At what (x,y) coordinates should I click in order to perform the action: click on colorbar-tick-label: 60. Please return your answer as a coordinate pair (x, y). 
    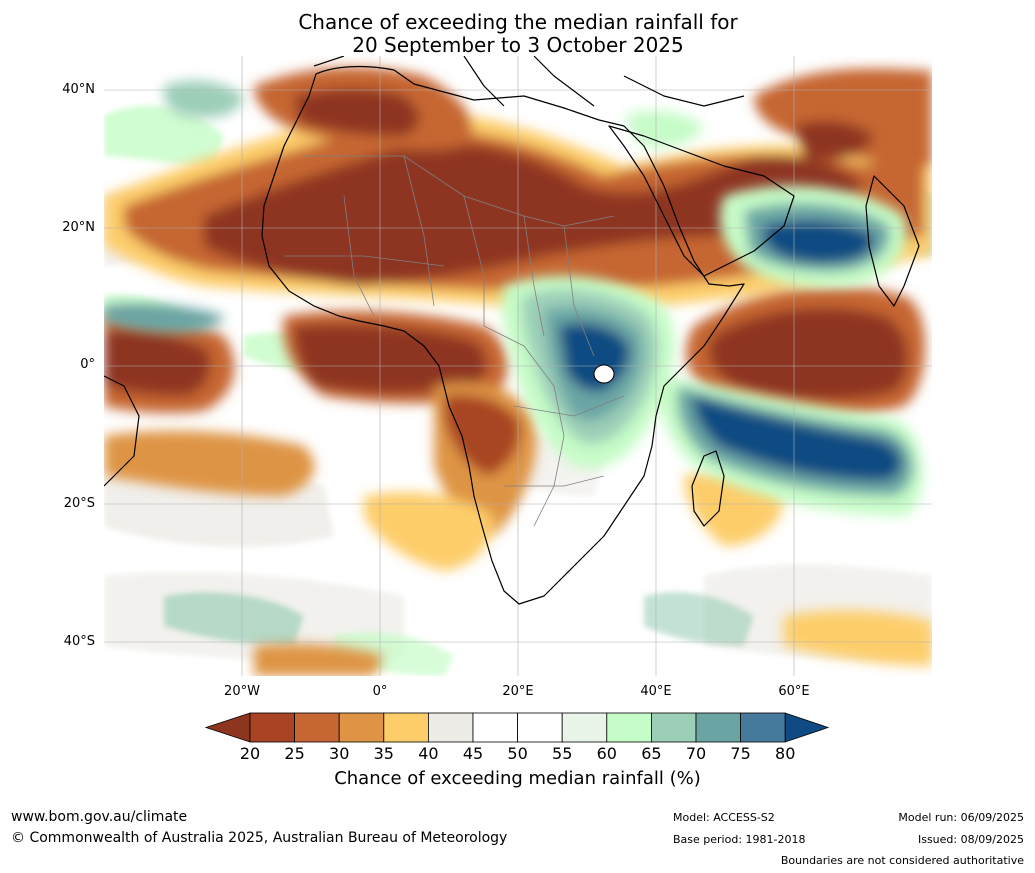
    Looking at the image, I should click on (606, 753).